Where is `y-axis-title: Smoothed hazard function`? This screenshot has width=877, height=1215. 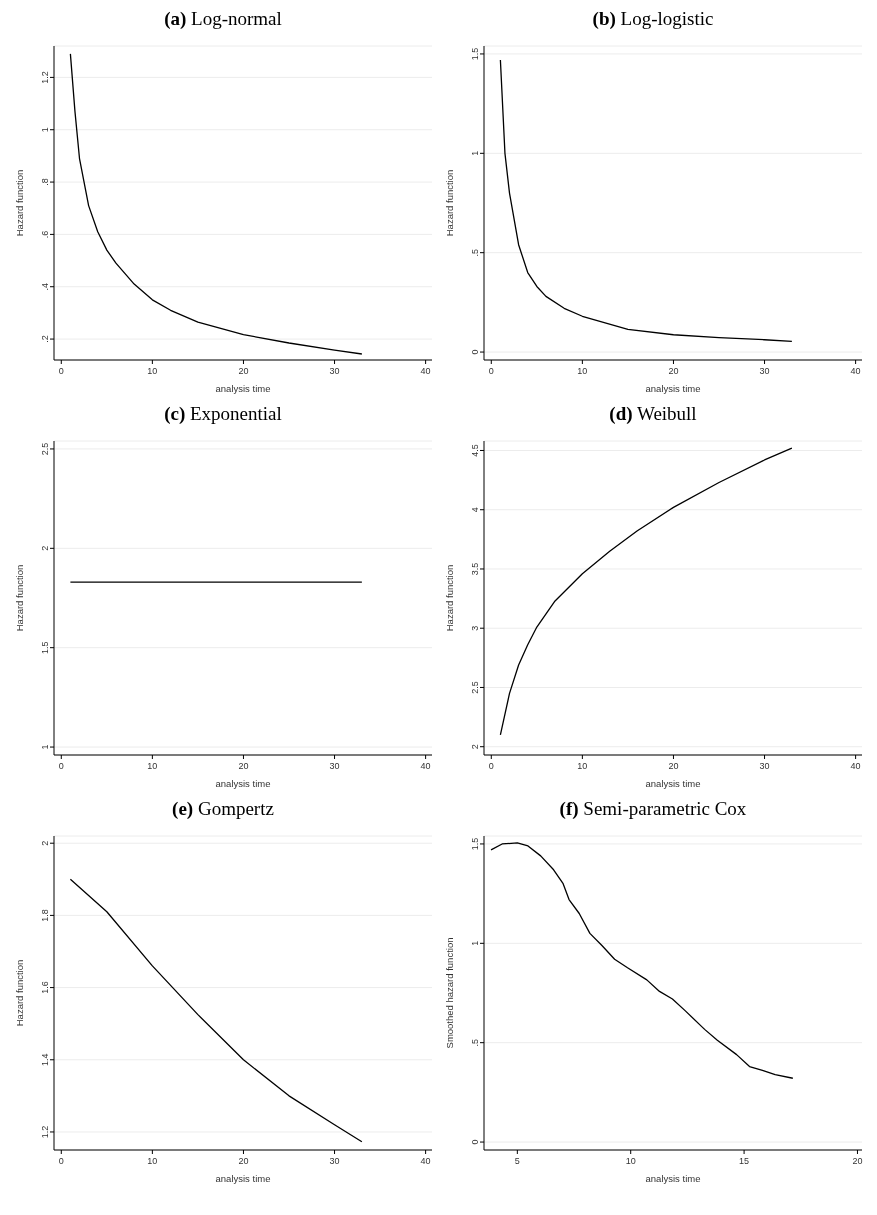 y-axis-title: Smoothed hazard function is located at coordinates (450, 993).